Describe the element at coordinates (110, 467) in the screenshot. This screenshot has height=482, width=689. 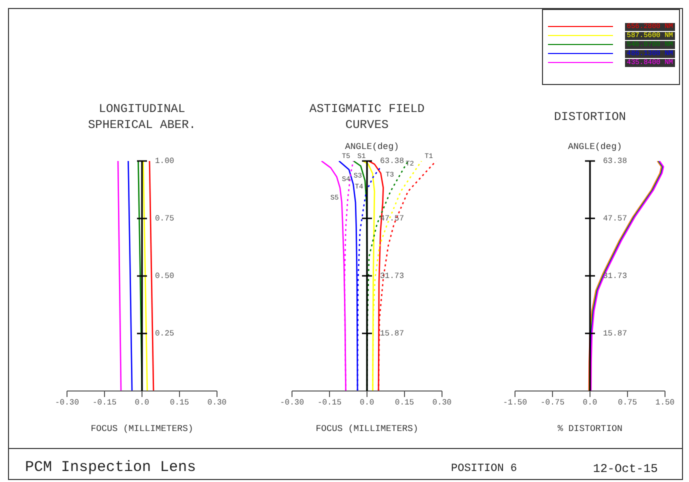
I see `text: PCM Inspection Lens` at that location.